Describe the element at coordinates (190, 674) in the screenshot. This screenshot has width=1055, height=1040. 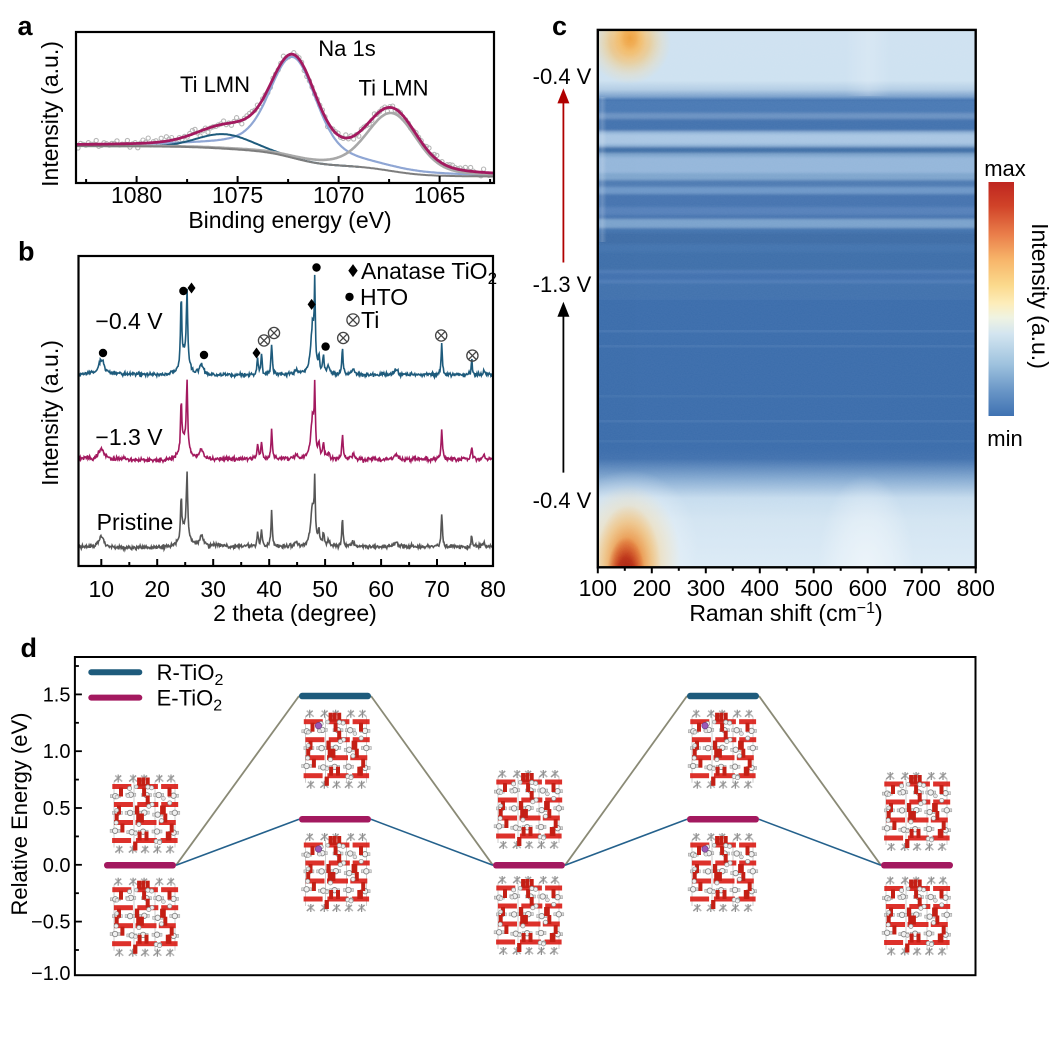
I see `svg-text: R-TiO2` at that location.